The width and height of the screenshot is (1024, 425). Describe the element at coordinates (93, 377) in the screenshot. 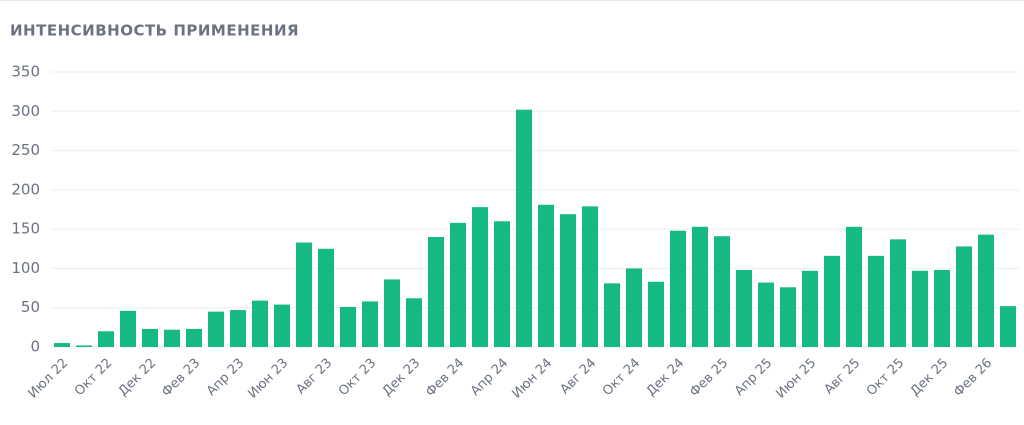

I see `x-tick-label: Окт 22` at that location.